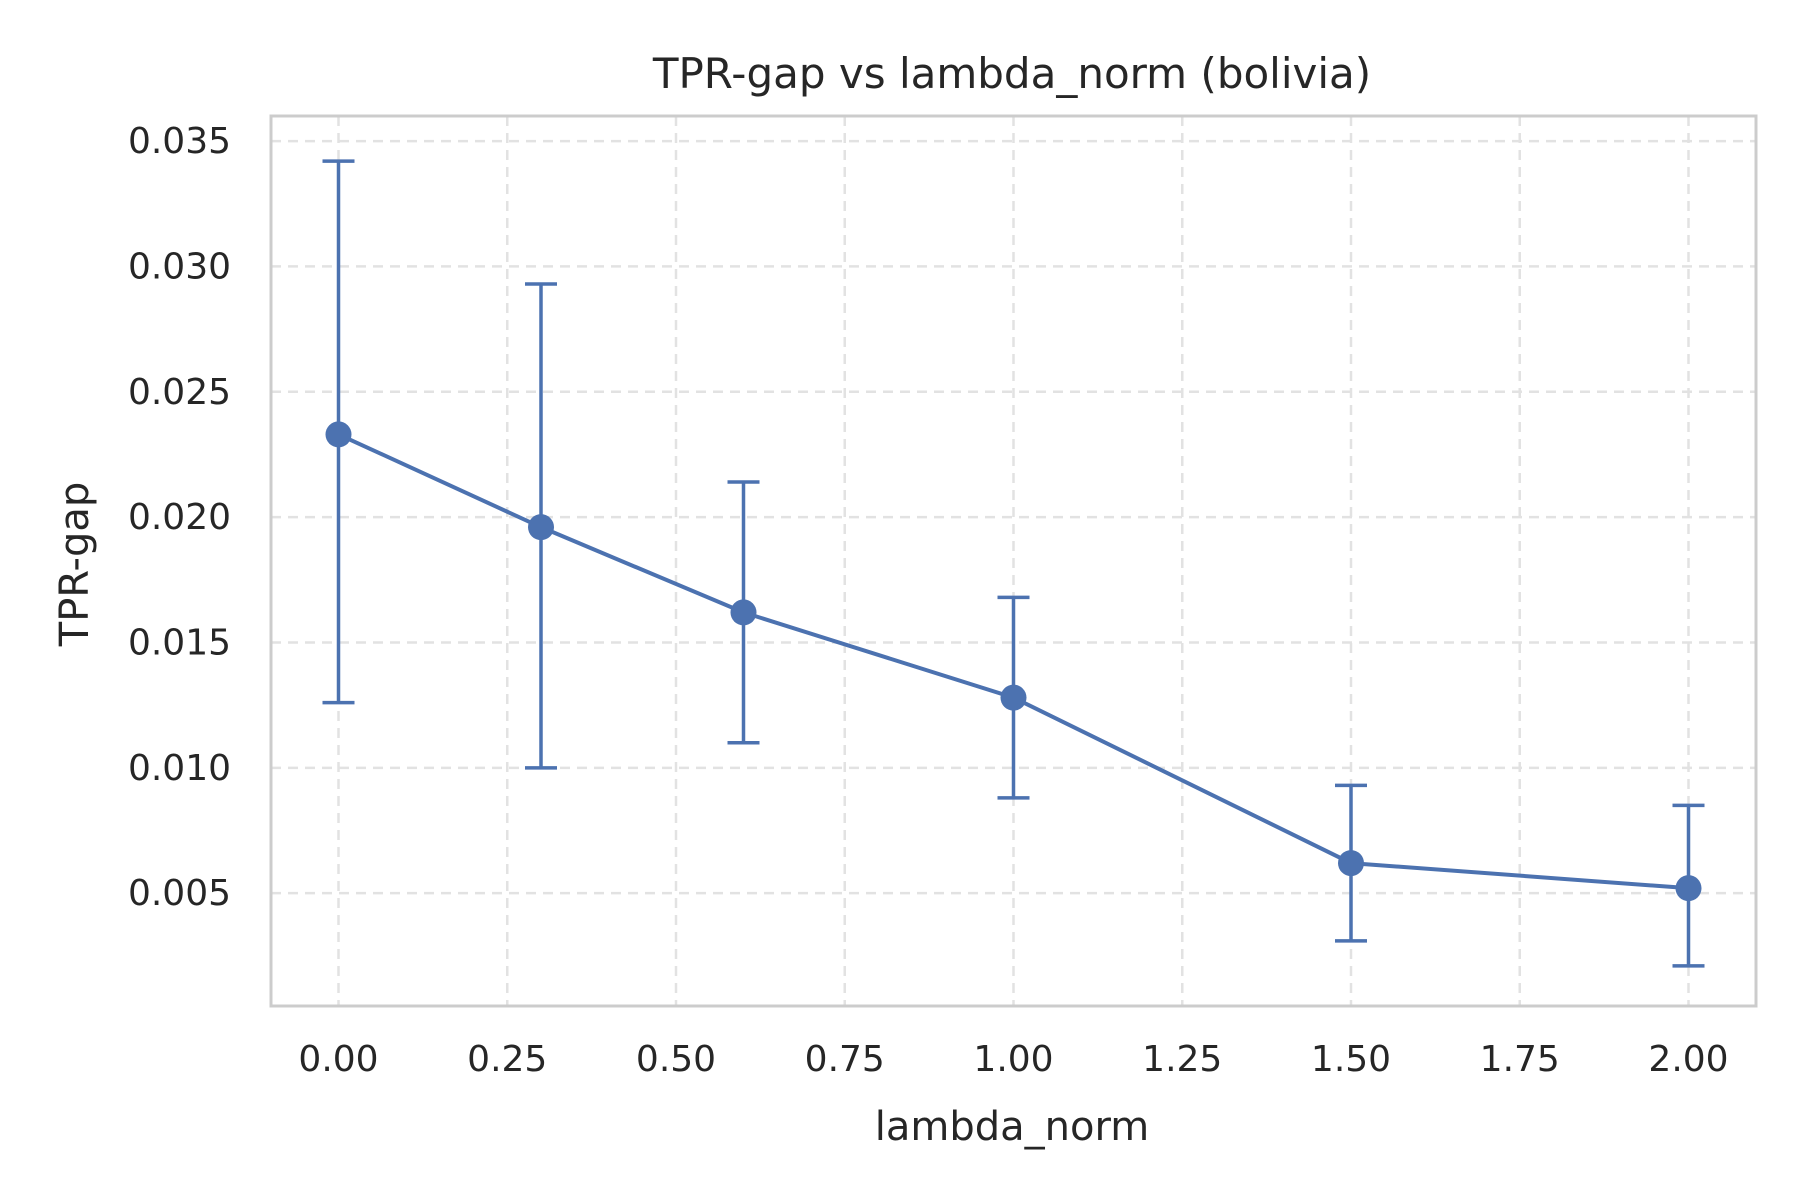 The height and width of the screenshot is (1200, 1800). I want to click on x-tick-label: 0.75, so click(845, 1059).